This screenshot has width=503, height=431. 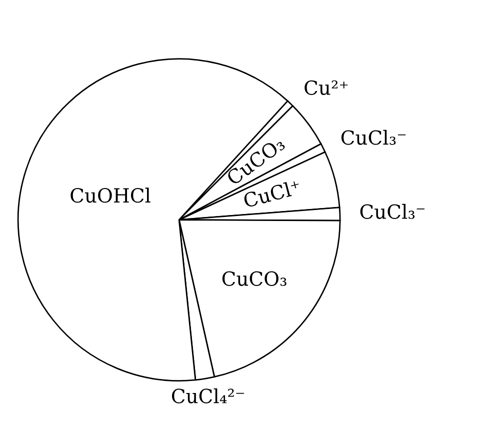 What do you see at coordinates (110, 195) in the screenshot?
I see `slice-label: CuOHCl` at bounding box center [110, 195].